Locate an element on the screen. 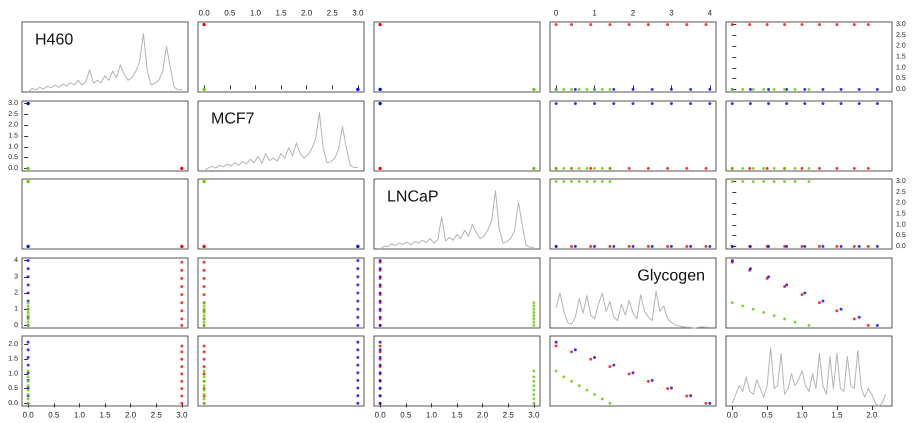 The height and width of the screenshot is (423, 922). chart-title: H460 is located at coordinates (54, 40).